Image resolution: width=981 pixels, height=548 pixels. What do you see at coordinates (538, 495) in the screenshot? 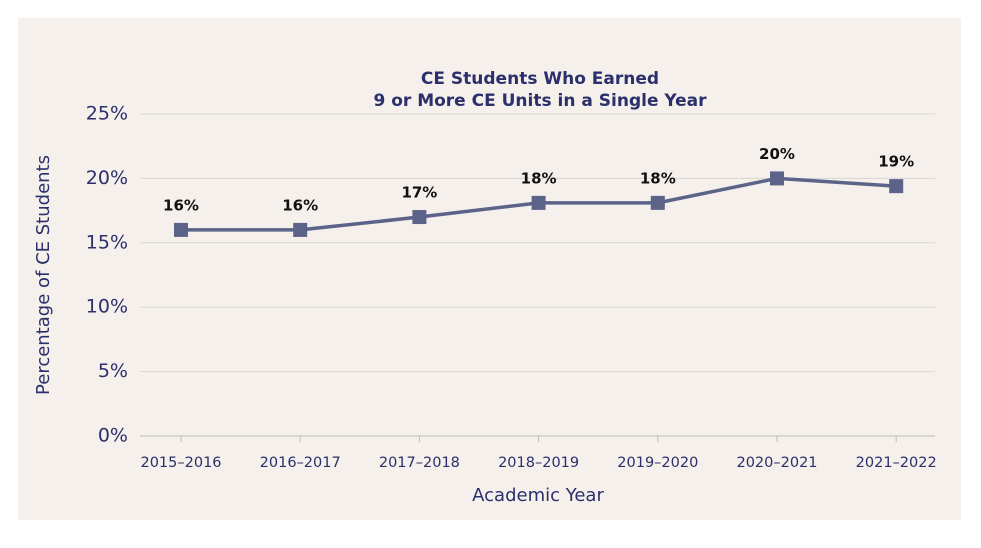
I see `x-axis-title: Academic Year` at bounding box center [538, 495].